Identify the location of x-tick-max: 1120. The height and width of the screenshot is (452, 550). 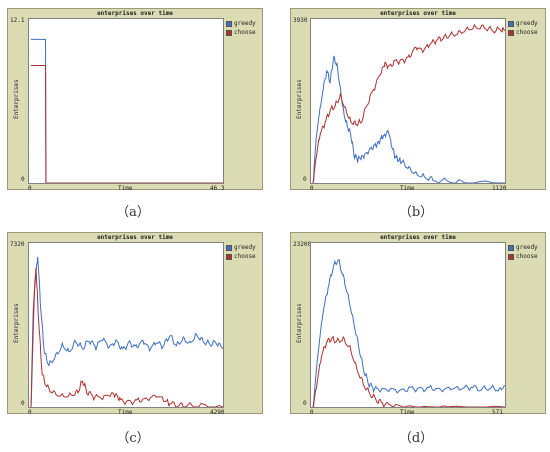
(499, 188).